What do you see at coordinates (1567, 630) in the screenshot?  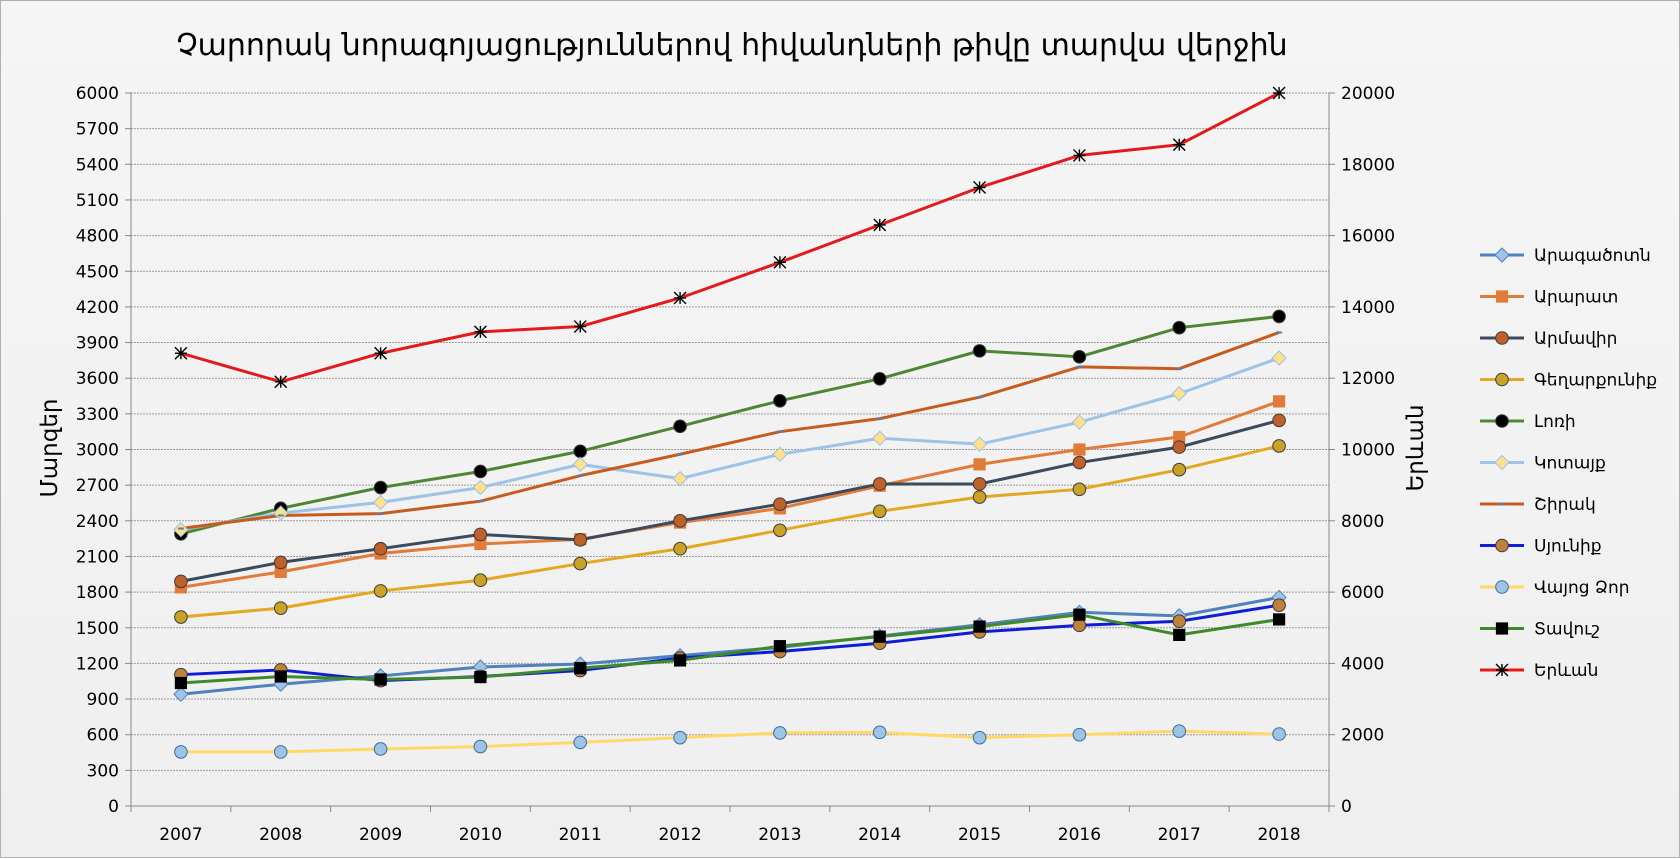 I see `legend-label: Տավուշ` at bounding box center [1567, 630].